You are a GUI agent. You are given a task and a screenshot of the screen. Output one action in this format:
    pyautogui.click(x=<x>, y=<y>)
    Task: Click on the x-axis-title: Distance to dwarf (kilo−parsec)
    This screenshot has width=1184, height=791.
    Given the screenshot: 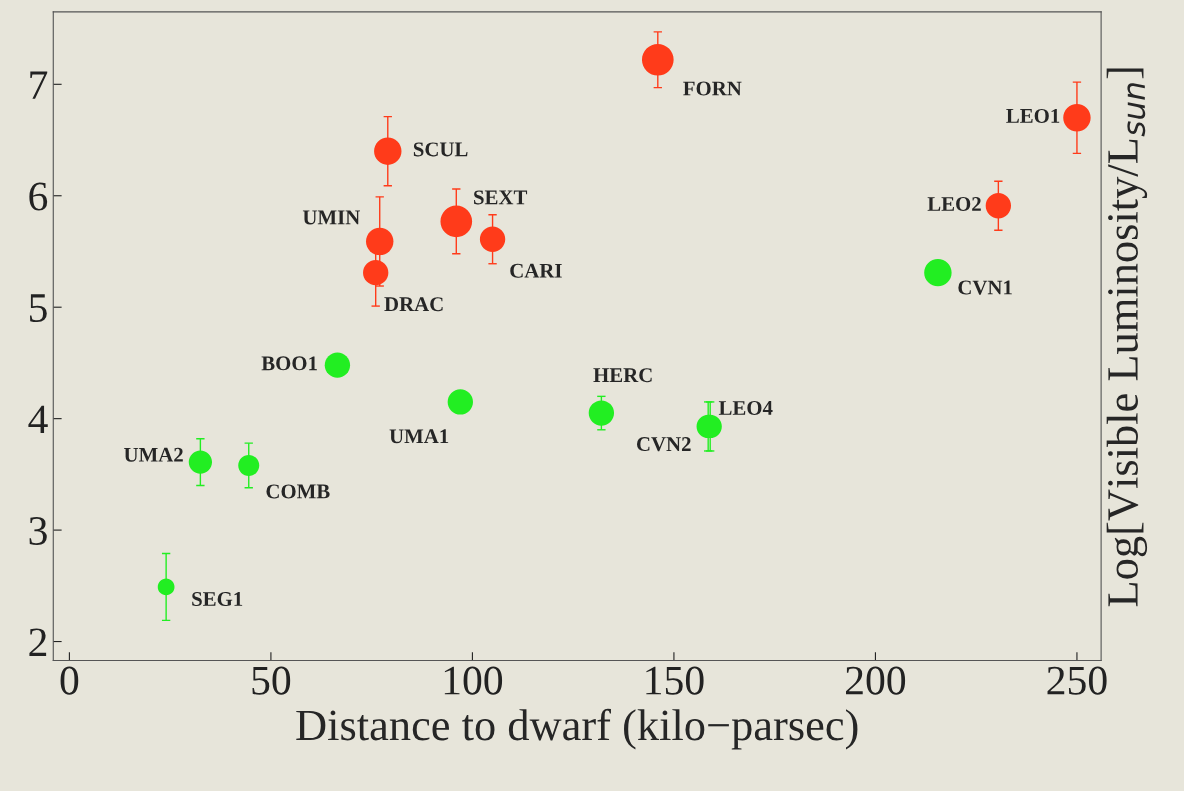 What is the action you would take?
    pyautogui.click(x=577, y=729)
    